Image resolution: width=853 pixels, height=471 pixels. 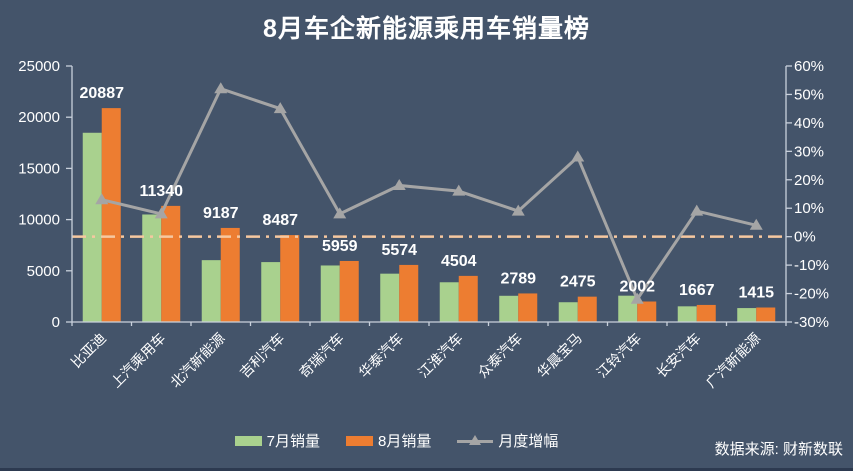 What do you see at coordinates (678, 355) in the screenshot?
I see `category-label: 长安汽车` at bounding box center [678, 355].